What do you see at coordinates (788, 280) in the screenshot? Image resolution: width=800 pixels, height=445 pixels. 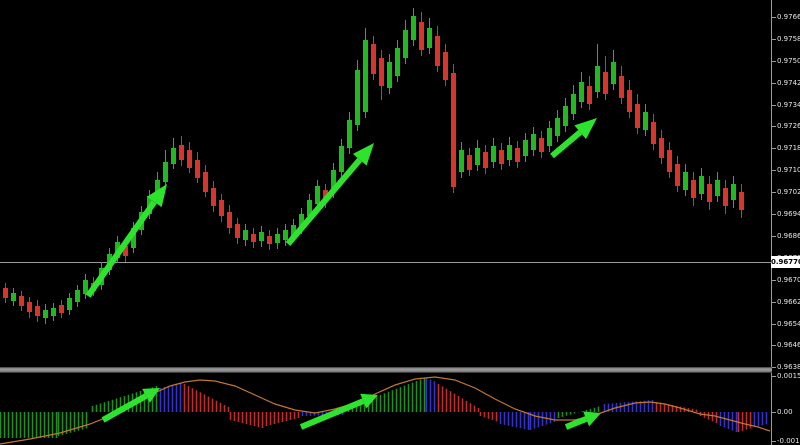 I see `price-tick-label: 0.96705` at bounding box center [788, 280].